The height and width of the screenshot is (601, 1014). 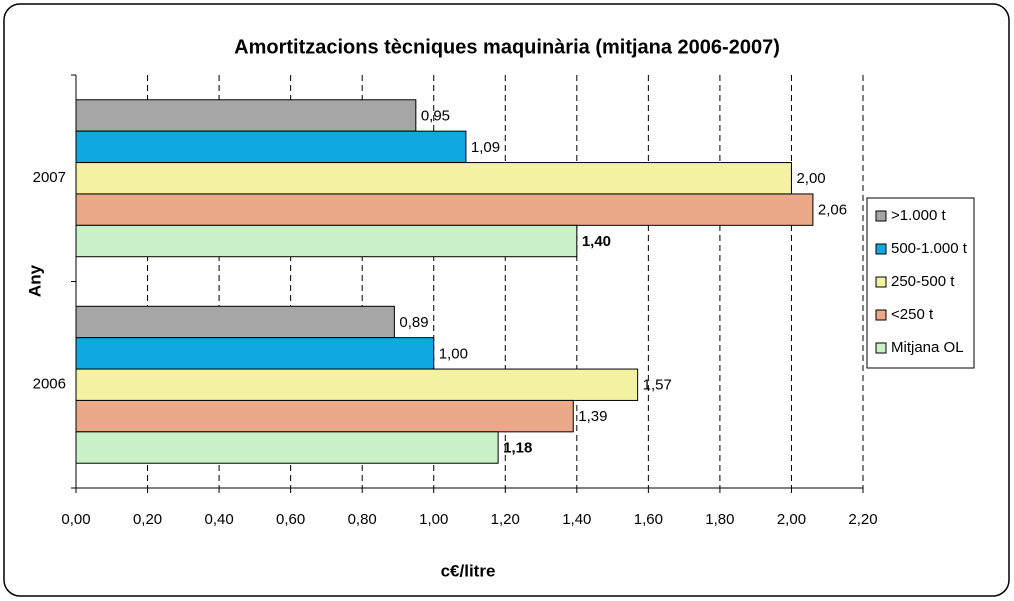 What do you see at coordinates (912, 314) in the screenshot?
I see `legend-label: <250 t` at bounding box center [912, 314].